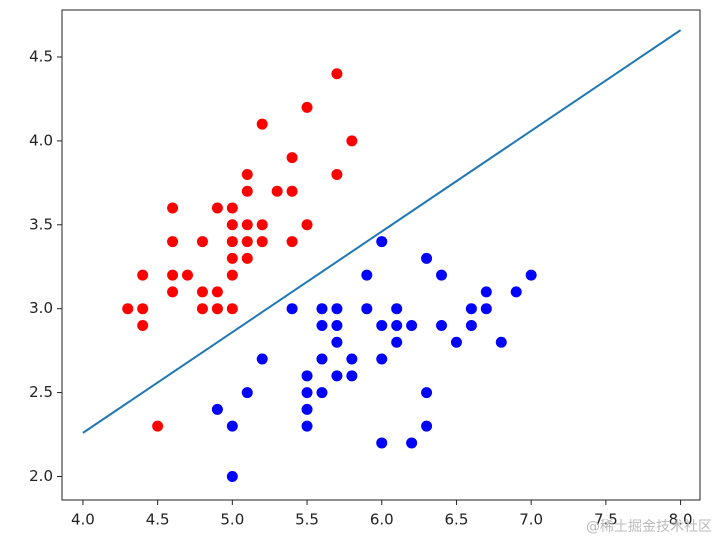 Image resolution: width=720 pixels, height=540 pixels. Describe the element at coordinates (41, 140) in the screenshot. I see `y-tick-label: 4.0` at that location.